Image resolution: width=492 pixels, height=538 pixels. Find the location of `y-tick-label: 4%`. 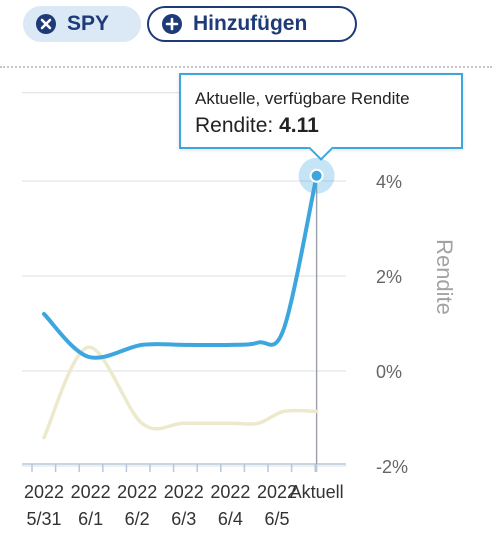

y-tick-label: 4% is located at coordinates (389, 182).